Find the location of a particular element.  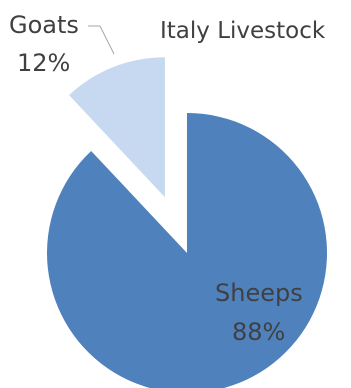

slice-value-goats: 12% is located at coordinates (43, 63).